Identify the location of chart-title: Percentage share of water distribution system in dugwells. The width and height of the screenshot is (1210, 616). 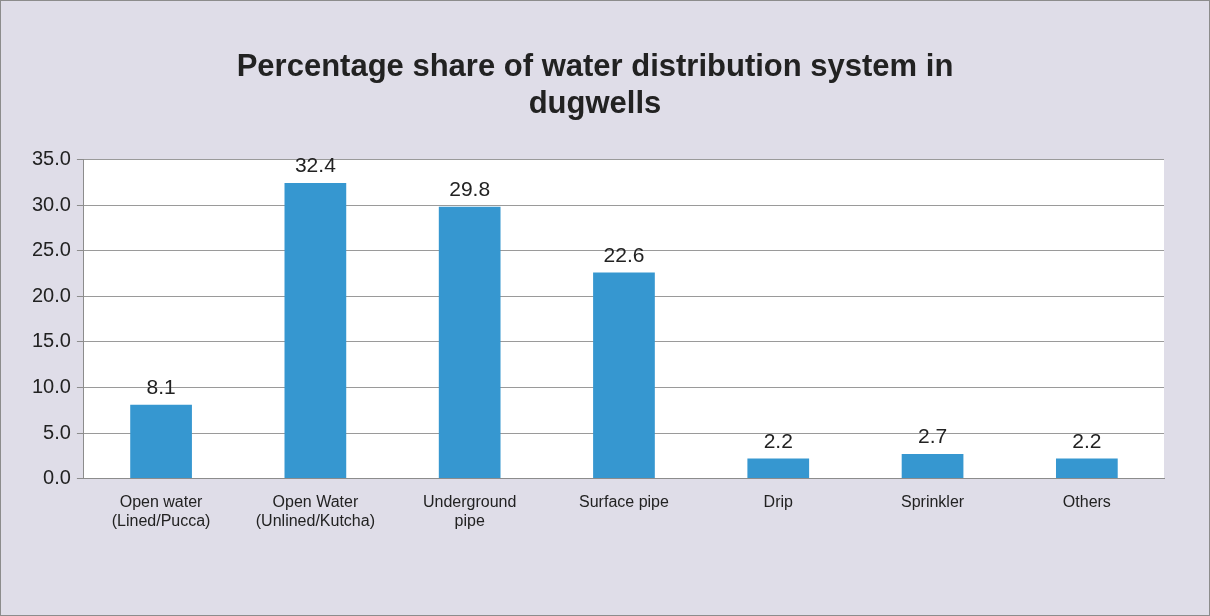
(595, 84).